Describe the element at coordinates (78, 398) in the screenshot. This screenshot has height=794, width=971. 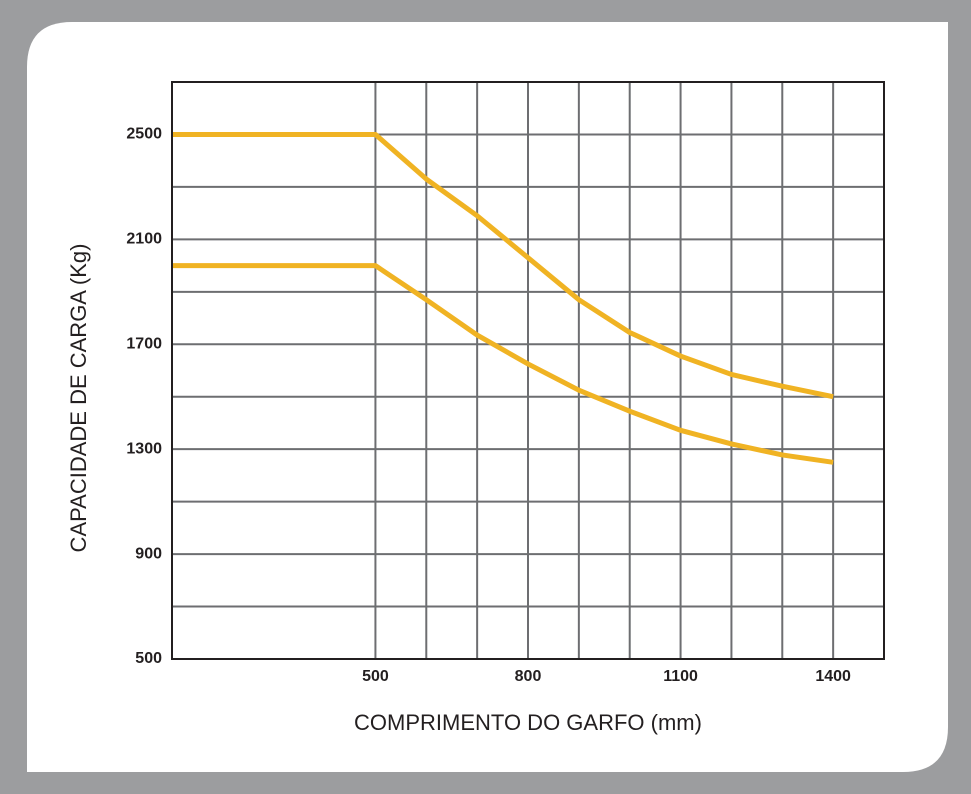
I see `y-axis-title: CAPACIDADE DE CARGA (Kg)` at that location.